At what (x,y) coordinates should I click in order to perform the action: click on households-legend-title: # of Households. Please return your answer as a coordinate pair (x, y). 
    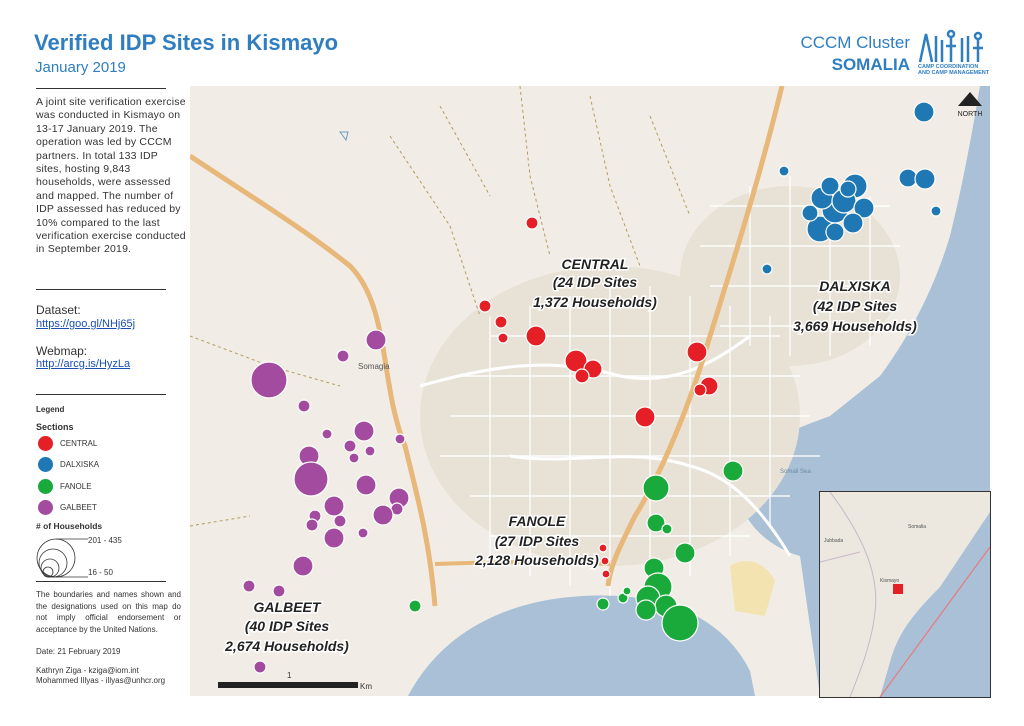
    Looking at the image, I should click on (69, 526).